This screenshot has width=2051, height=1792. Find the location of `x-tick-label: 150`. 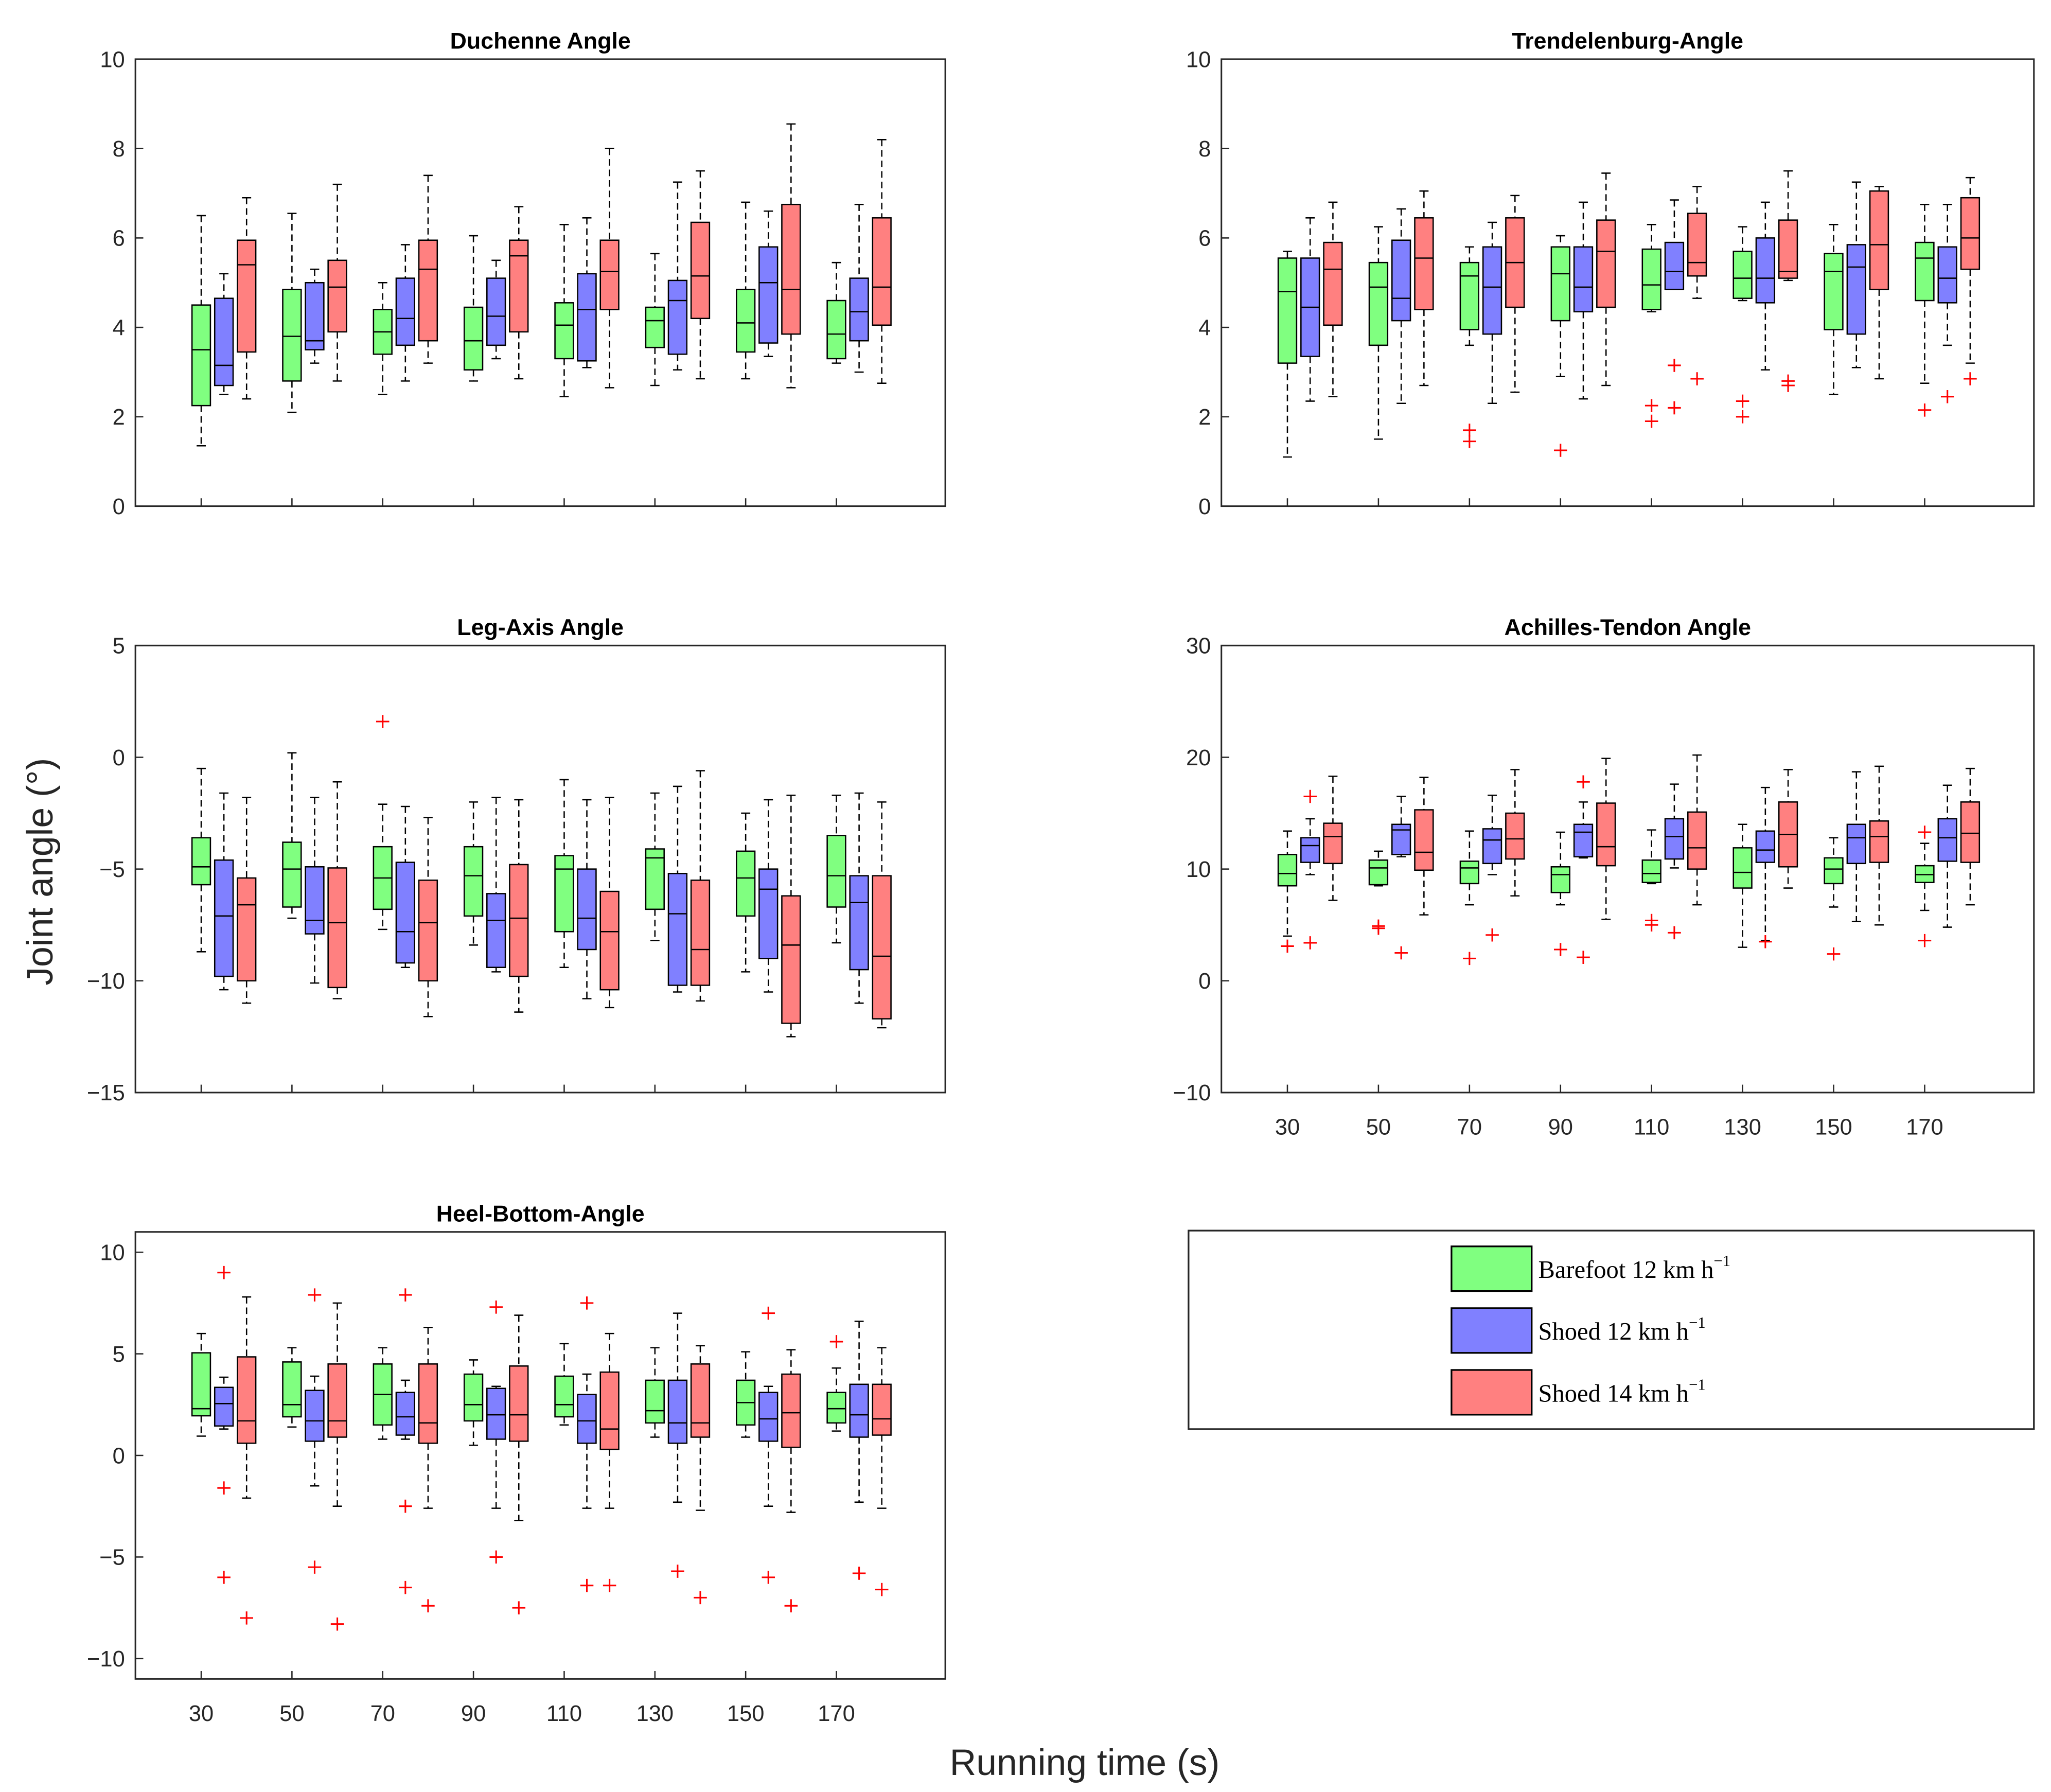

x-tick-label: 150 is located at coordinates (1833, 1127).